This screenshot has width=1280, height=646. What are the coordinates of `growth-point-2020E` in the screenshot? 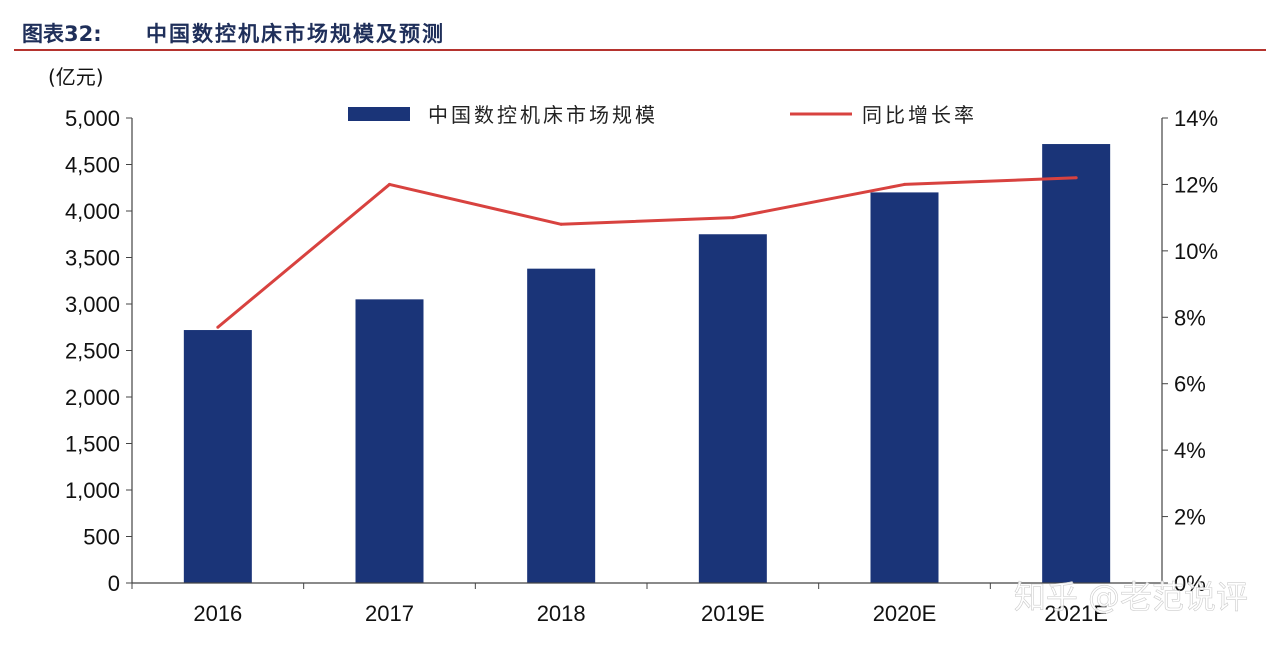 It's located at (904, 184).